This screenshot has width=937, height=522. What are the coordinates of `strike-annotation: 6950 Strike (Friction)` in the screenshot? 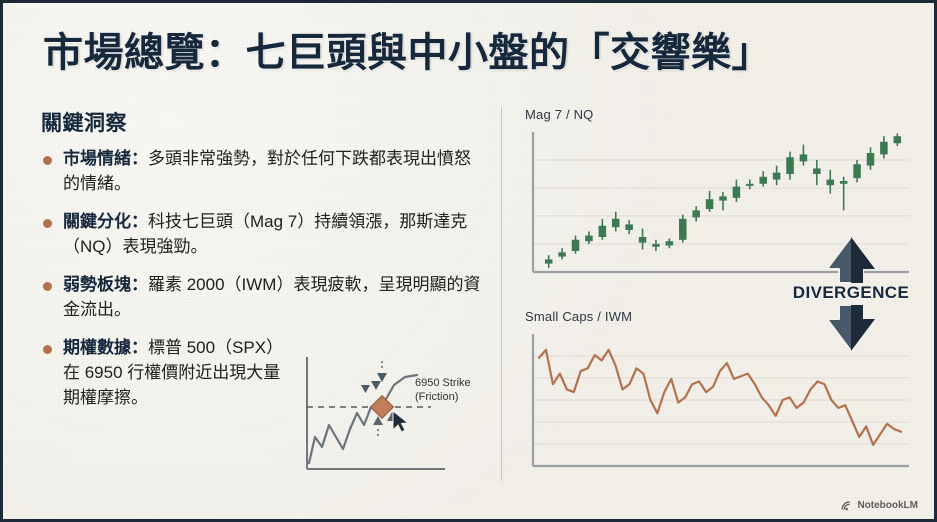 It's located at (443, 391).